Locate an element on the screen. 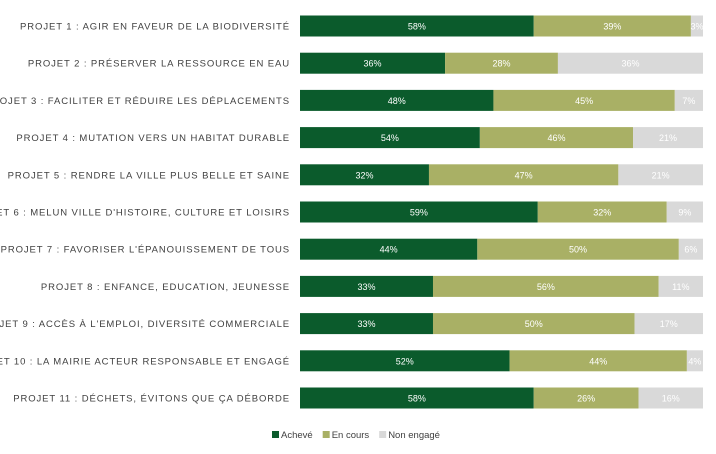  data-label: 39% is located at coordinates (612, 27).